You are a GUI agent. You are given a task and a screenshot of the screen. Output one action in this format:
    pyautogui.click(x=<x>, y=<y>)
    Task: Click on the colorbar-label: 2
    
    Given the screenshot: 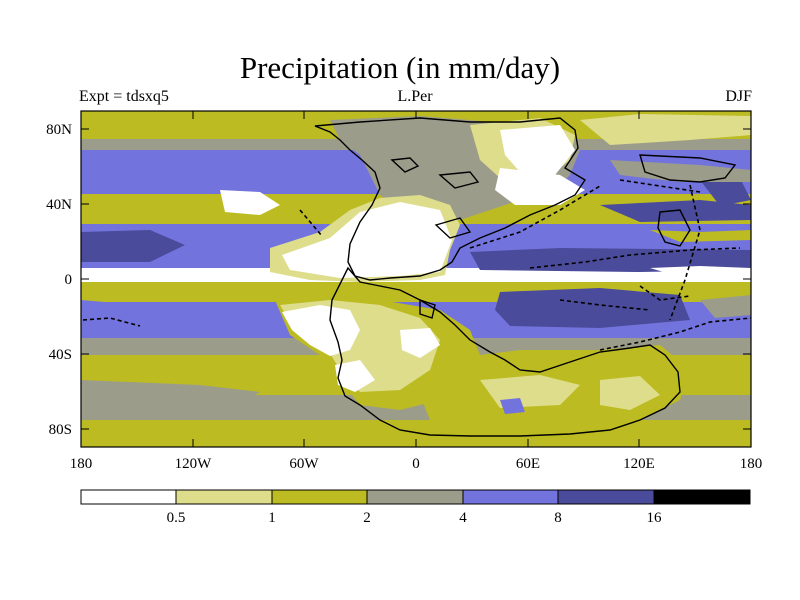 What is the action you would take?
    pyautogui.click(x=367, y=518)
    